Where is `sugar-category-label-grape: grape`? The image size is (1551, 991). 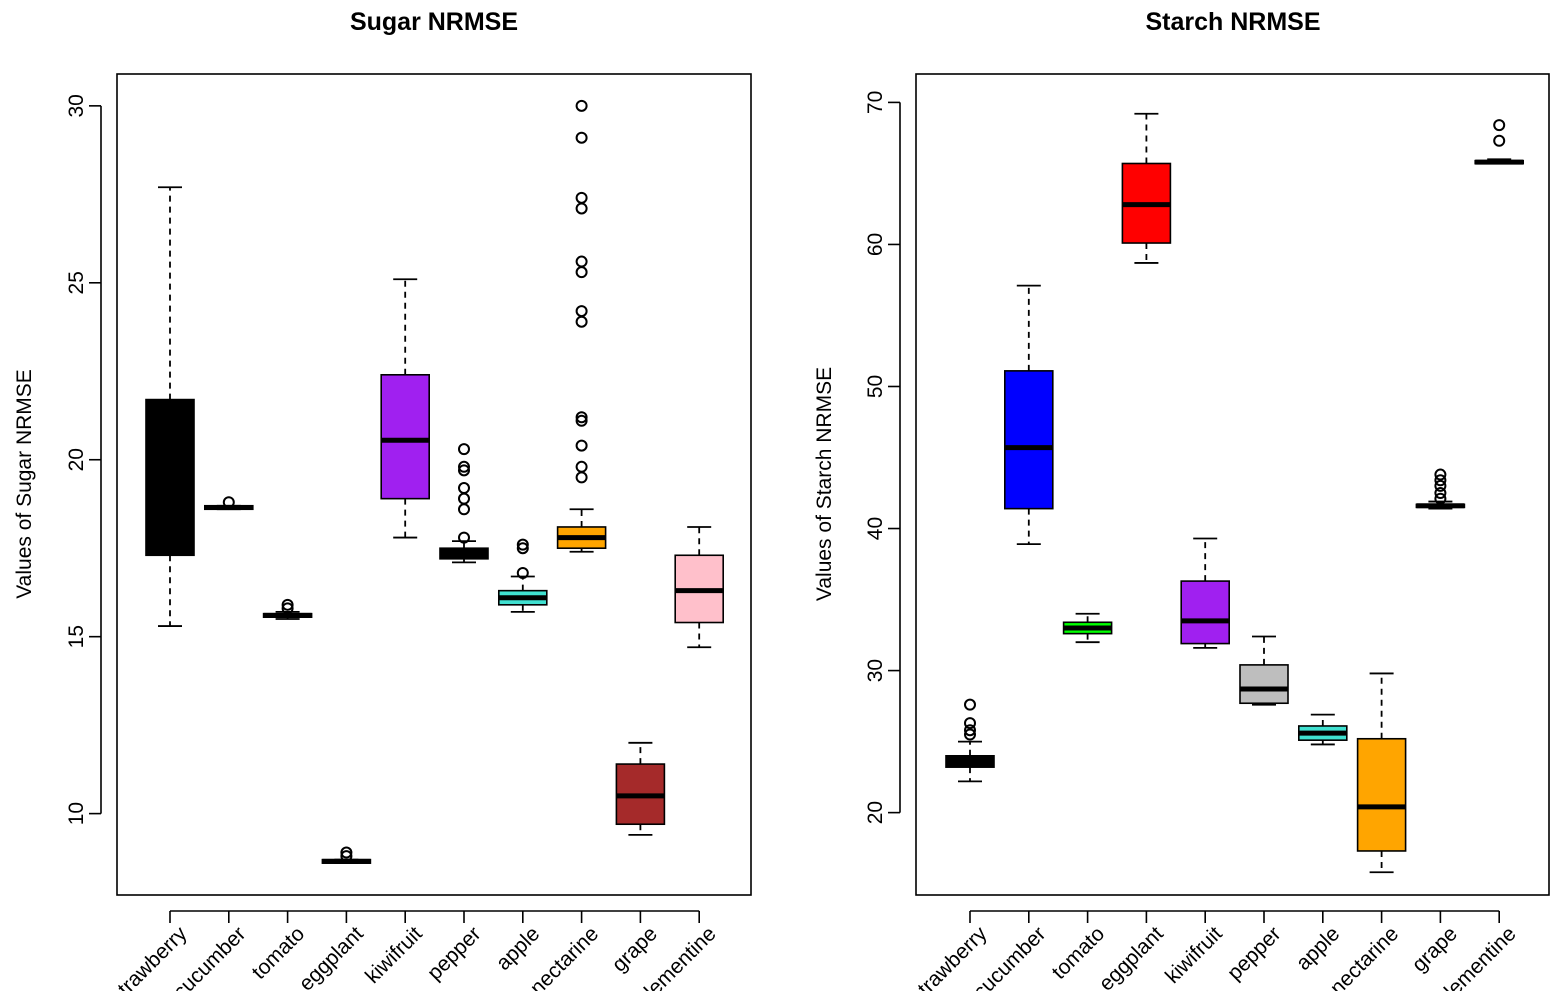 sugar-category-label-grape: grape is located at coordinates (635, 949).